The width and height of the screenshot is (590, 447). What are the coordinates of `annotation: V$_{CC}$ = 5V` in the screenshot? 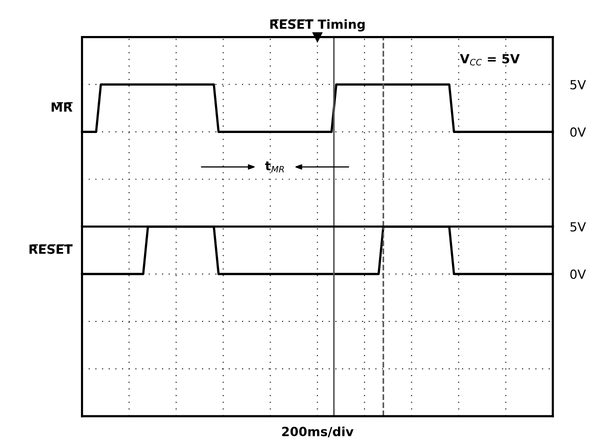 It's located at (490, 60).